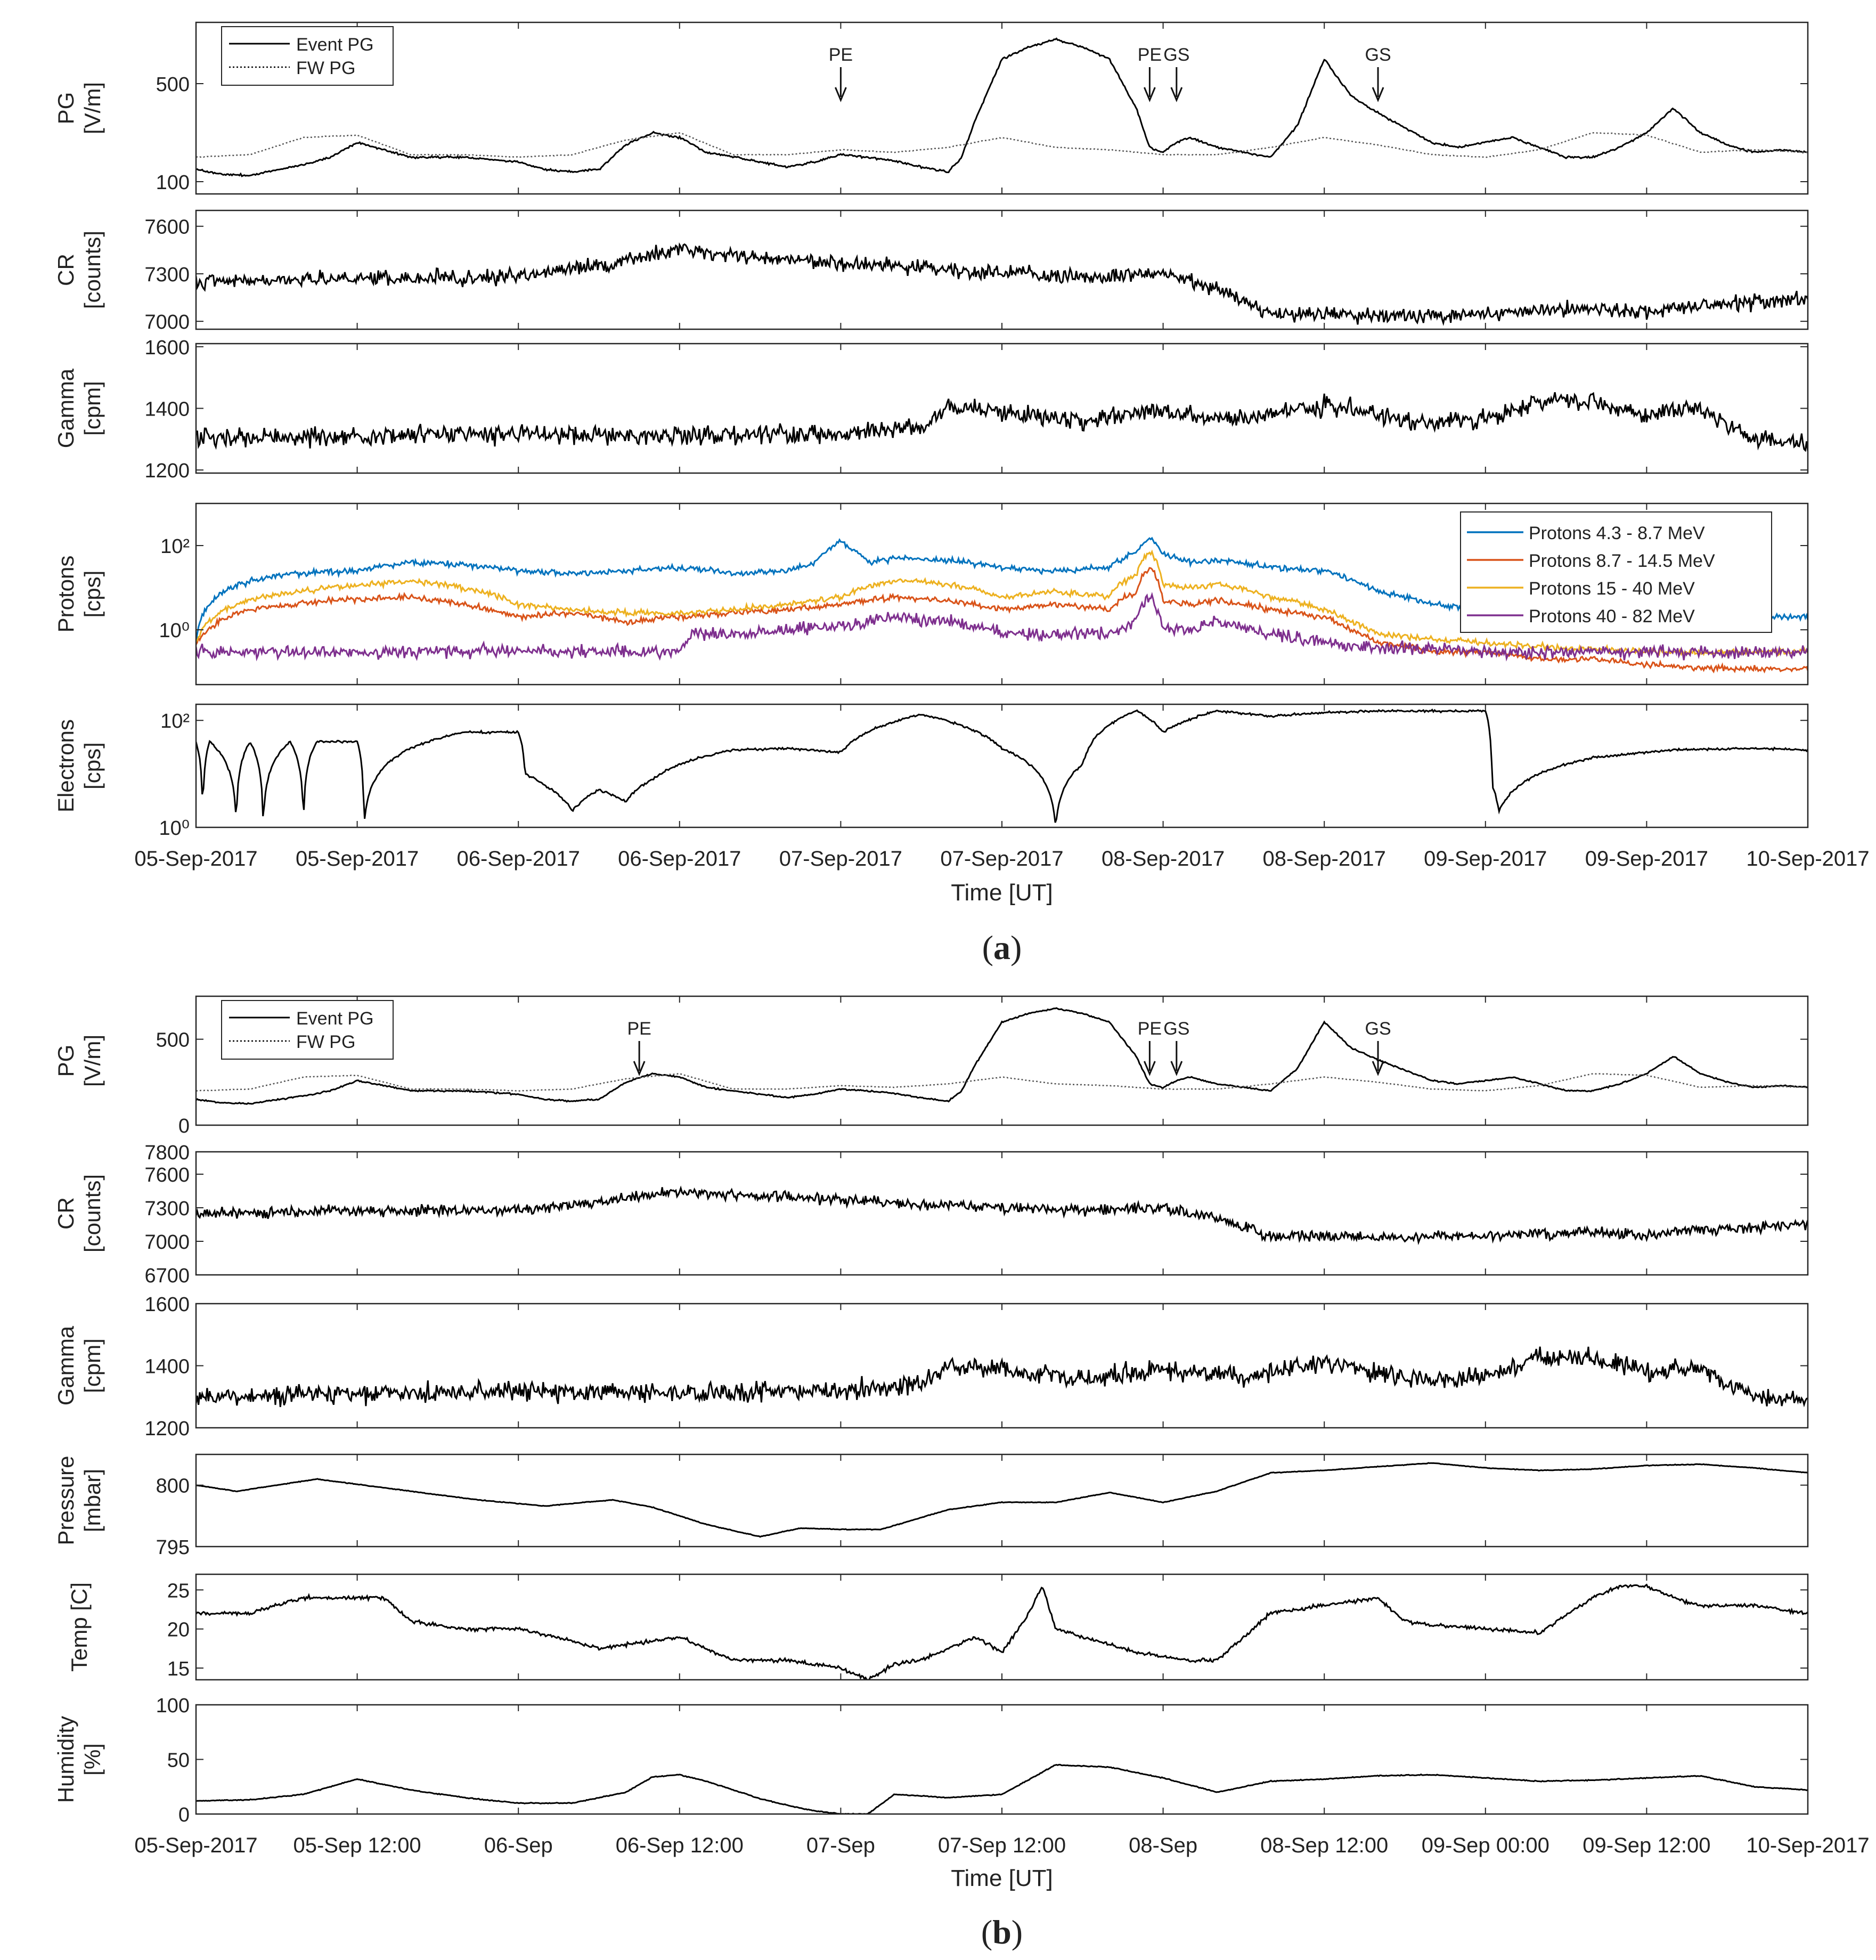 This screenshot has width=1876, height=1960. What do you see at coordinates (65, 1500) in the screenshot?
I see `y-axis-label: Pressure` at bounding box center [65, 1500].